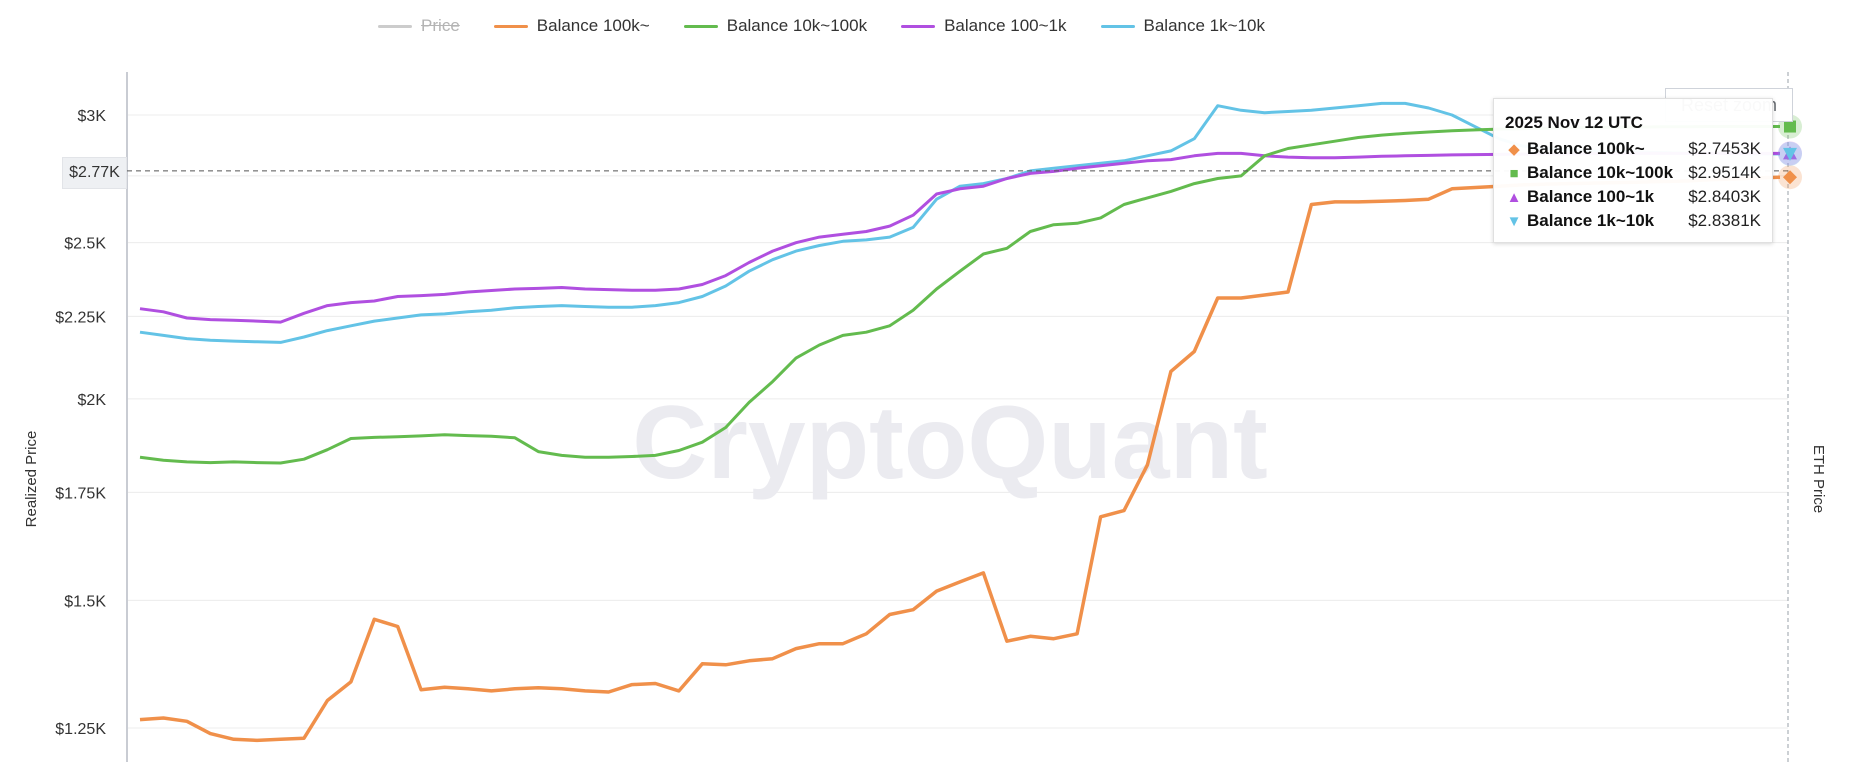 Image resolution: width=1873 pixels, height=762 pixels. I want to click on crosshair-value-label: $2.77K, so click(94, 173).